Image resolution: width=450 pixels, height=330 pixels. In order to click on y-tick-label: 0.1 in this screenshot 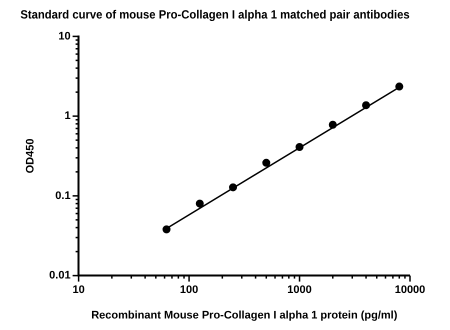, I will do `click(63, 196)`.